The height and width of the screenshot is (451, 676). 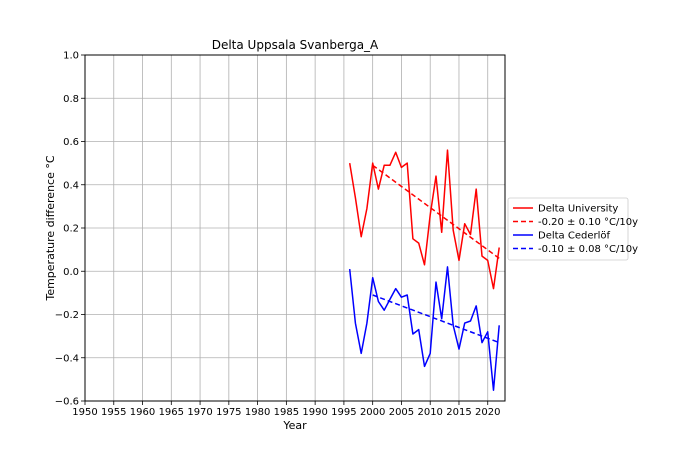 What do you see at coordinates (67, 402) in the screenshot?
I see `y-tick-label: −0.6` at bounding box center [67, 402].